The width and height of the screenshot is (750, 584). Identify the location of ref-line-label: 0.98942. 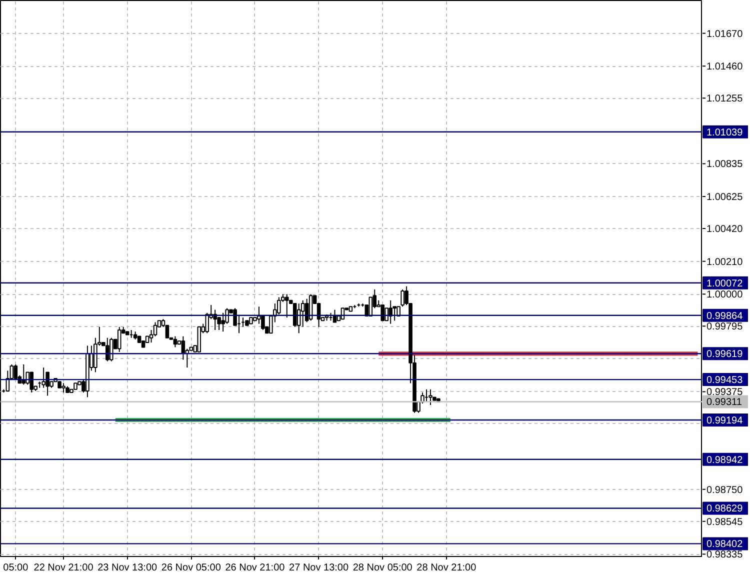
(725, 460).